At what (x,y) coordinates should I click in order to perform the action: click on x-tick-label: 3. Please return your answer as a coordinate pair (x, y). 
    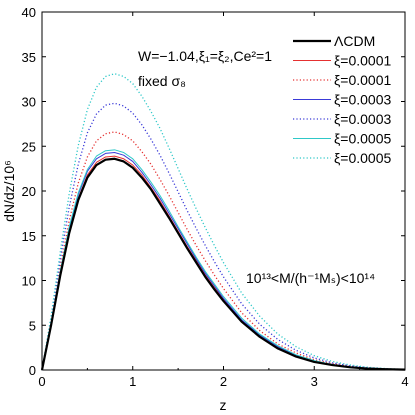
    Looking at the image, I should click on (314, 381).